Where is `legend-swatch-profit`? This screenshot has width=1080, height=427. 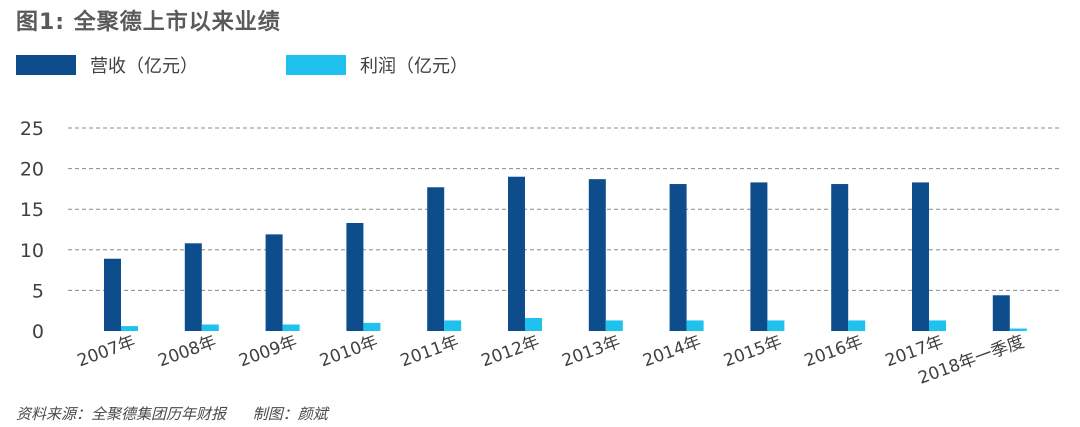 legend-swatch-profit is located at coordinates (316, 65).